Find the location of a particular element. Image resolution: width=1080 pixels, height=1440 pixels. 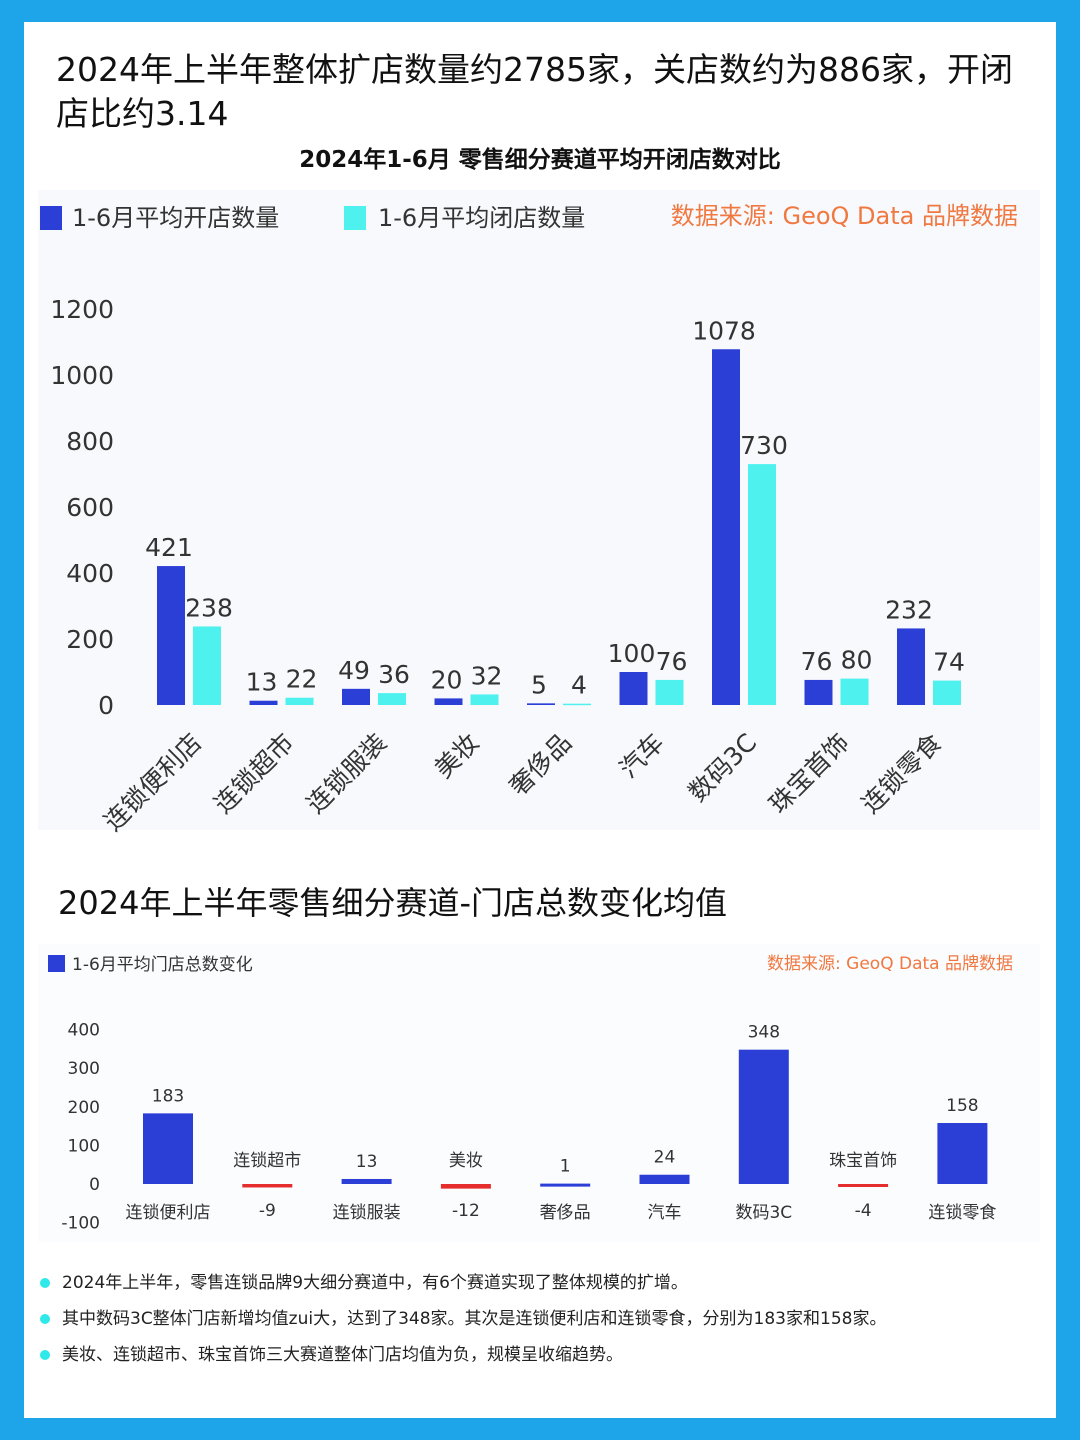

data-label-change: 13 is located at coordinates (367, 1162).